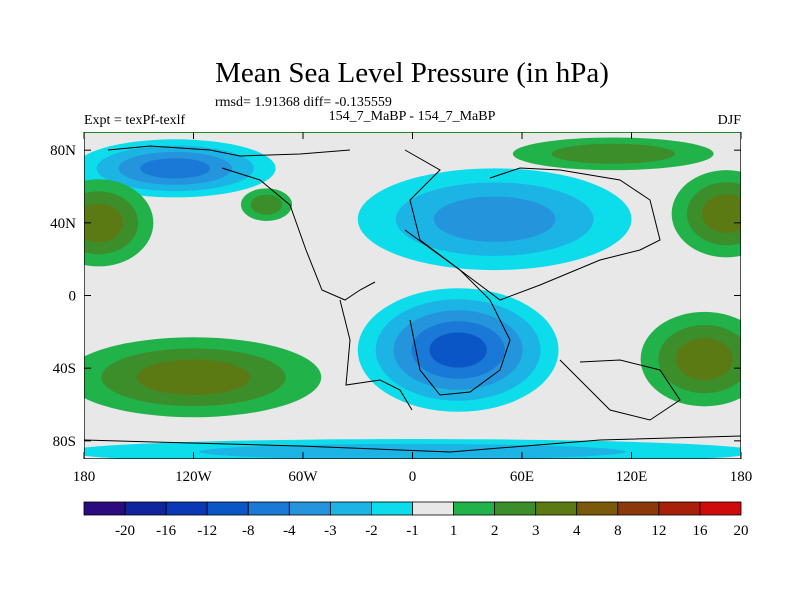  Describe the element at coordinates (536, 531) in the screenshot. I see `colorbar-level-label: 3` at that location.